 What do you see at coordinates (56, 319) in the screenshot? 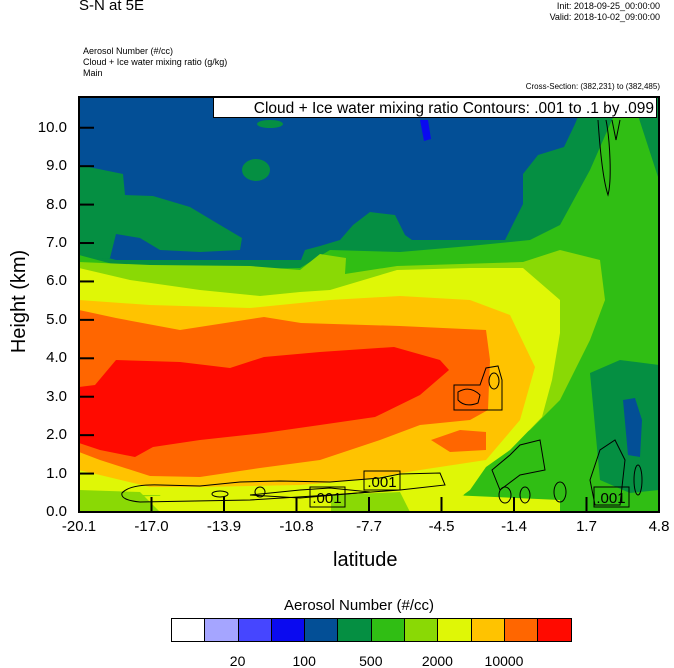
I see `y-tick-label: 5.0` at bounding box center [56, 319].